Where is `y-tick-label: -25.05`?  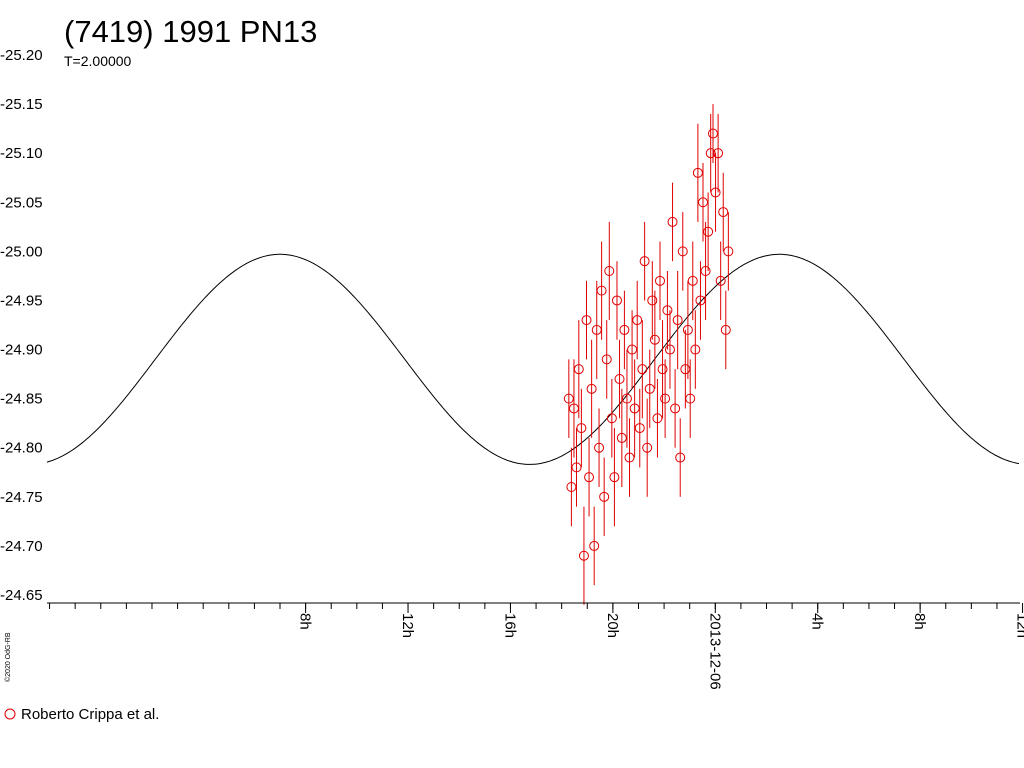
y-tick-label: -25.05 is located at coordinates (21, 202).